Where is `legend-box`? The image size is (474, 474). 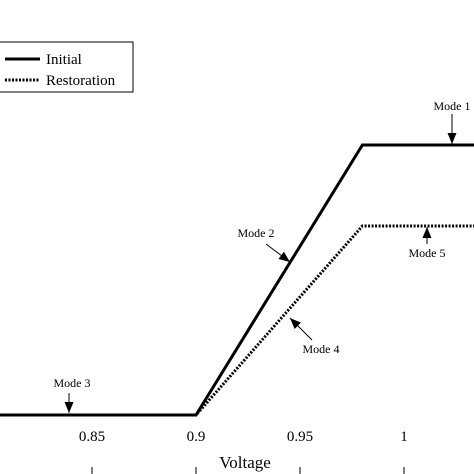 legend-box is located at coordinates (67, 67).